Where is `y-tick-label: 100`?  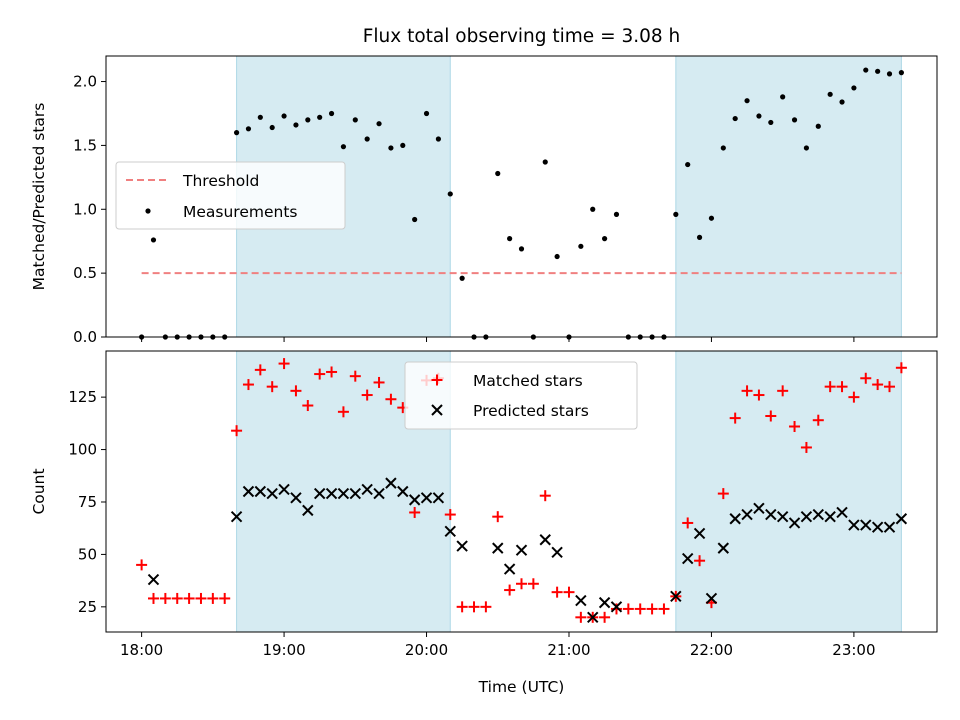 y-tick-label: 100 is located at coordinates (82, 450).